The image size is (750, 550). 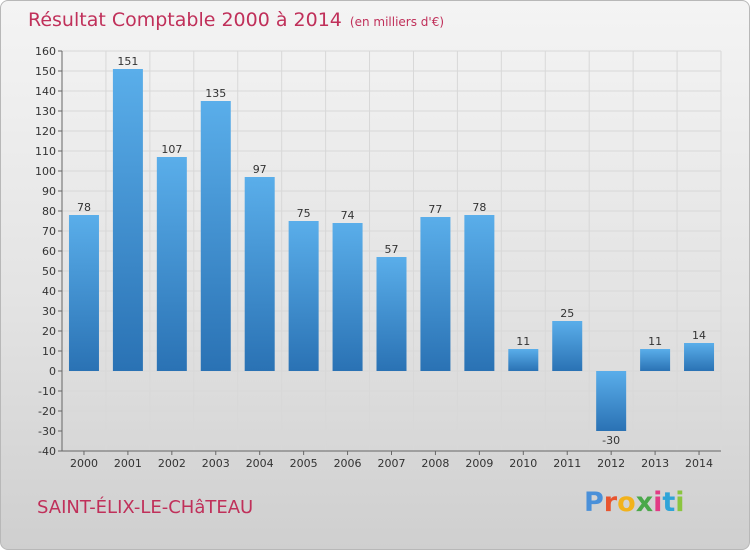 I want to click on value-label: 25, so click(x=567, y=313).